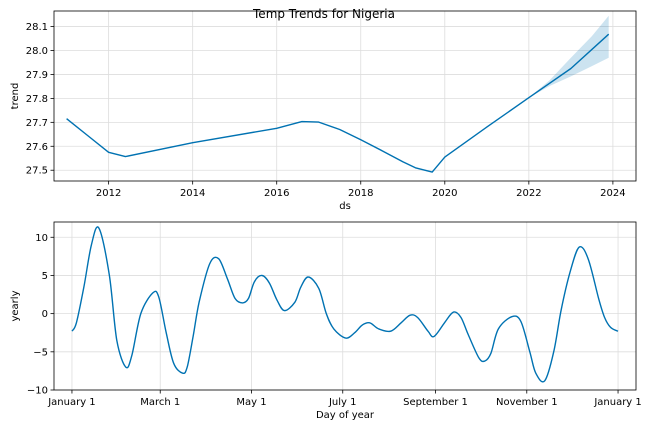  Describe the element at coordinates (37, 391) in the screenshot. I see `yearly-y-tick-label: −10` at that location.